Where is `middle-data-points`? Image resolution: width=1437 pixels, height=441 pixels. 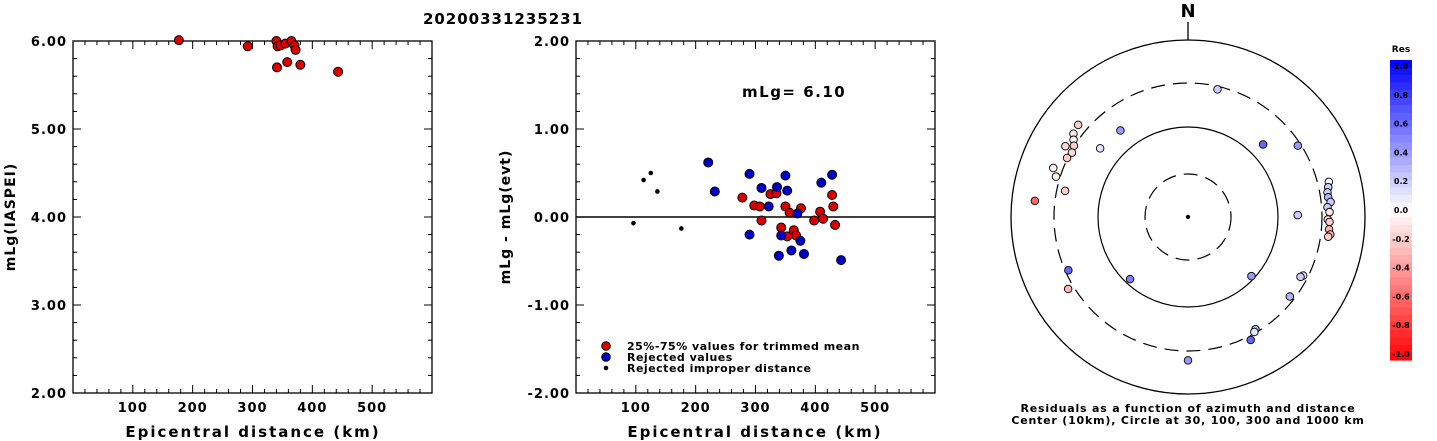 middle-data-points is located at coordinates (739, 211).